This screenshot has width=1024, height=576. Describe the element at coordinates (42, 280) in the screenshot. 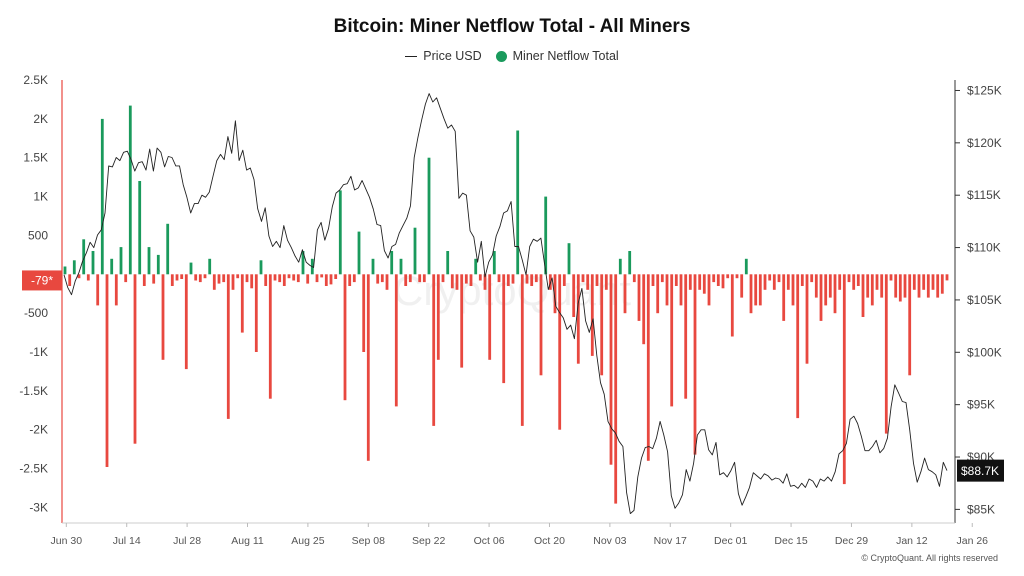

I see `current-netflow-flag` at that location.